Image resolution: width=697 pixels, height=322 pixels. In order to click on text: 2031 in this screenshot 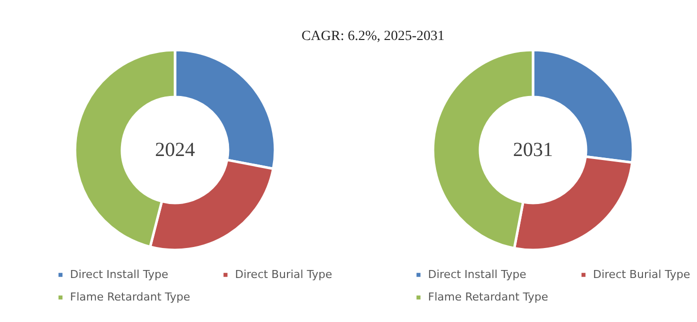, I will do `click(533, 150)`.